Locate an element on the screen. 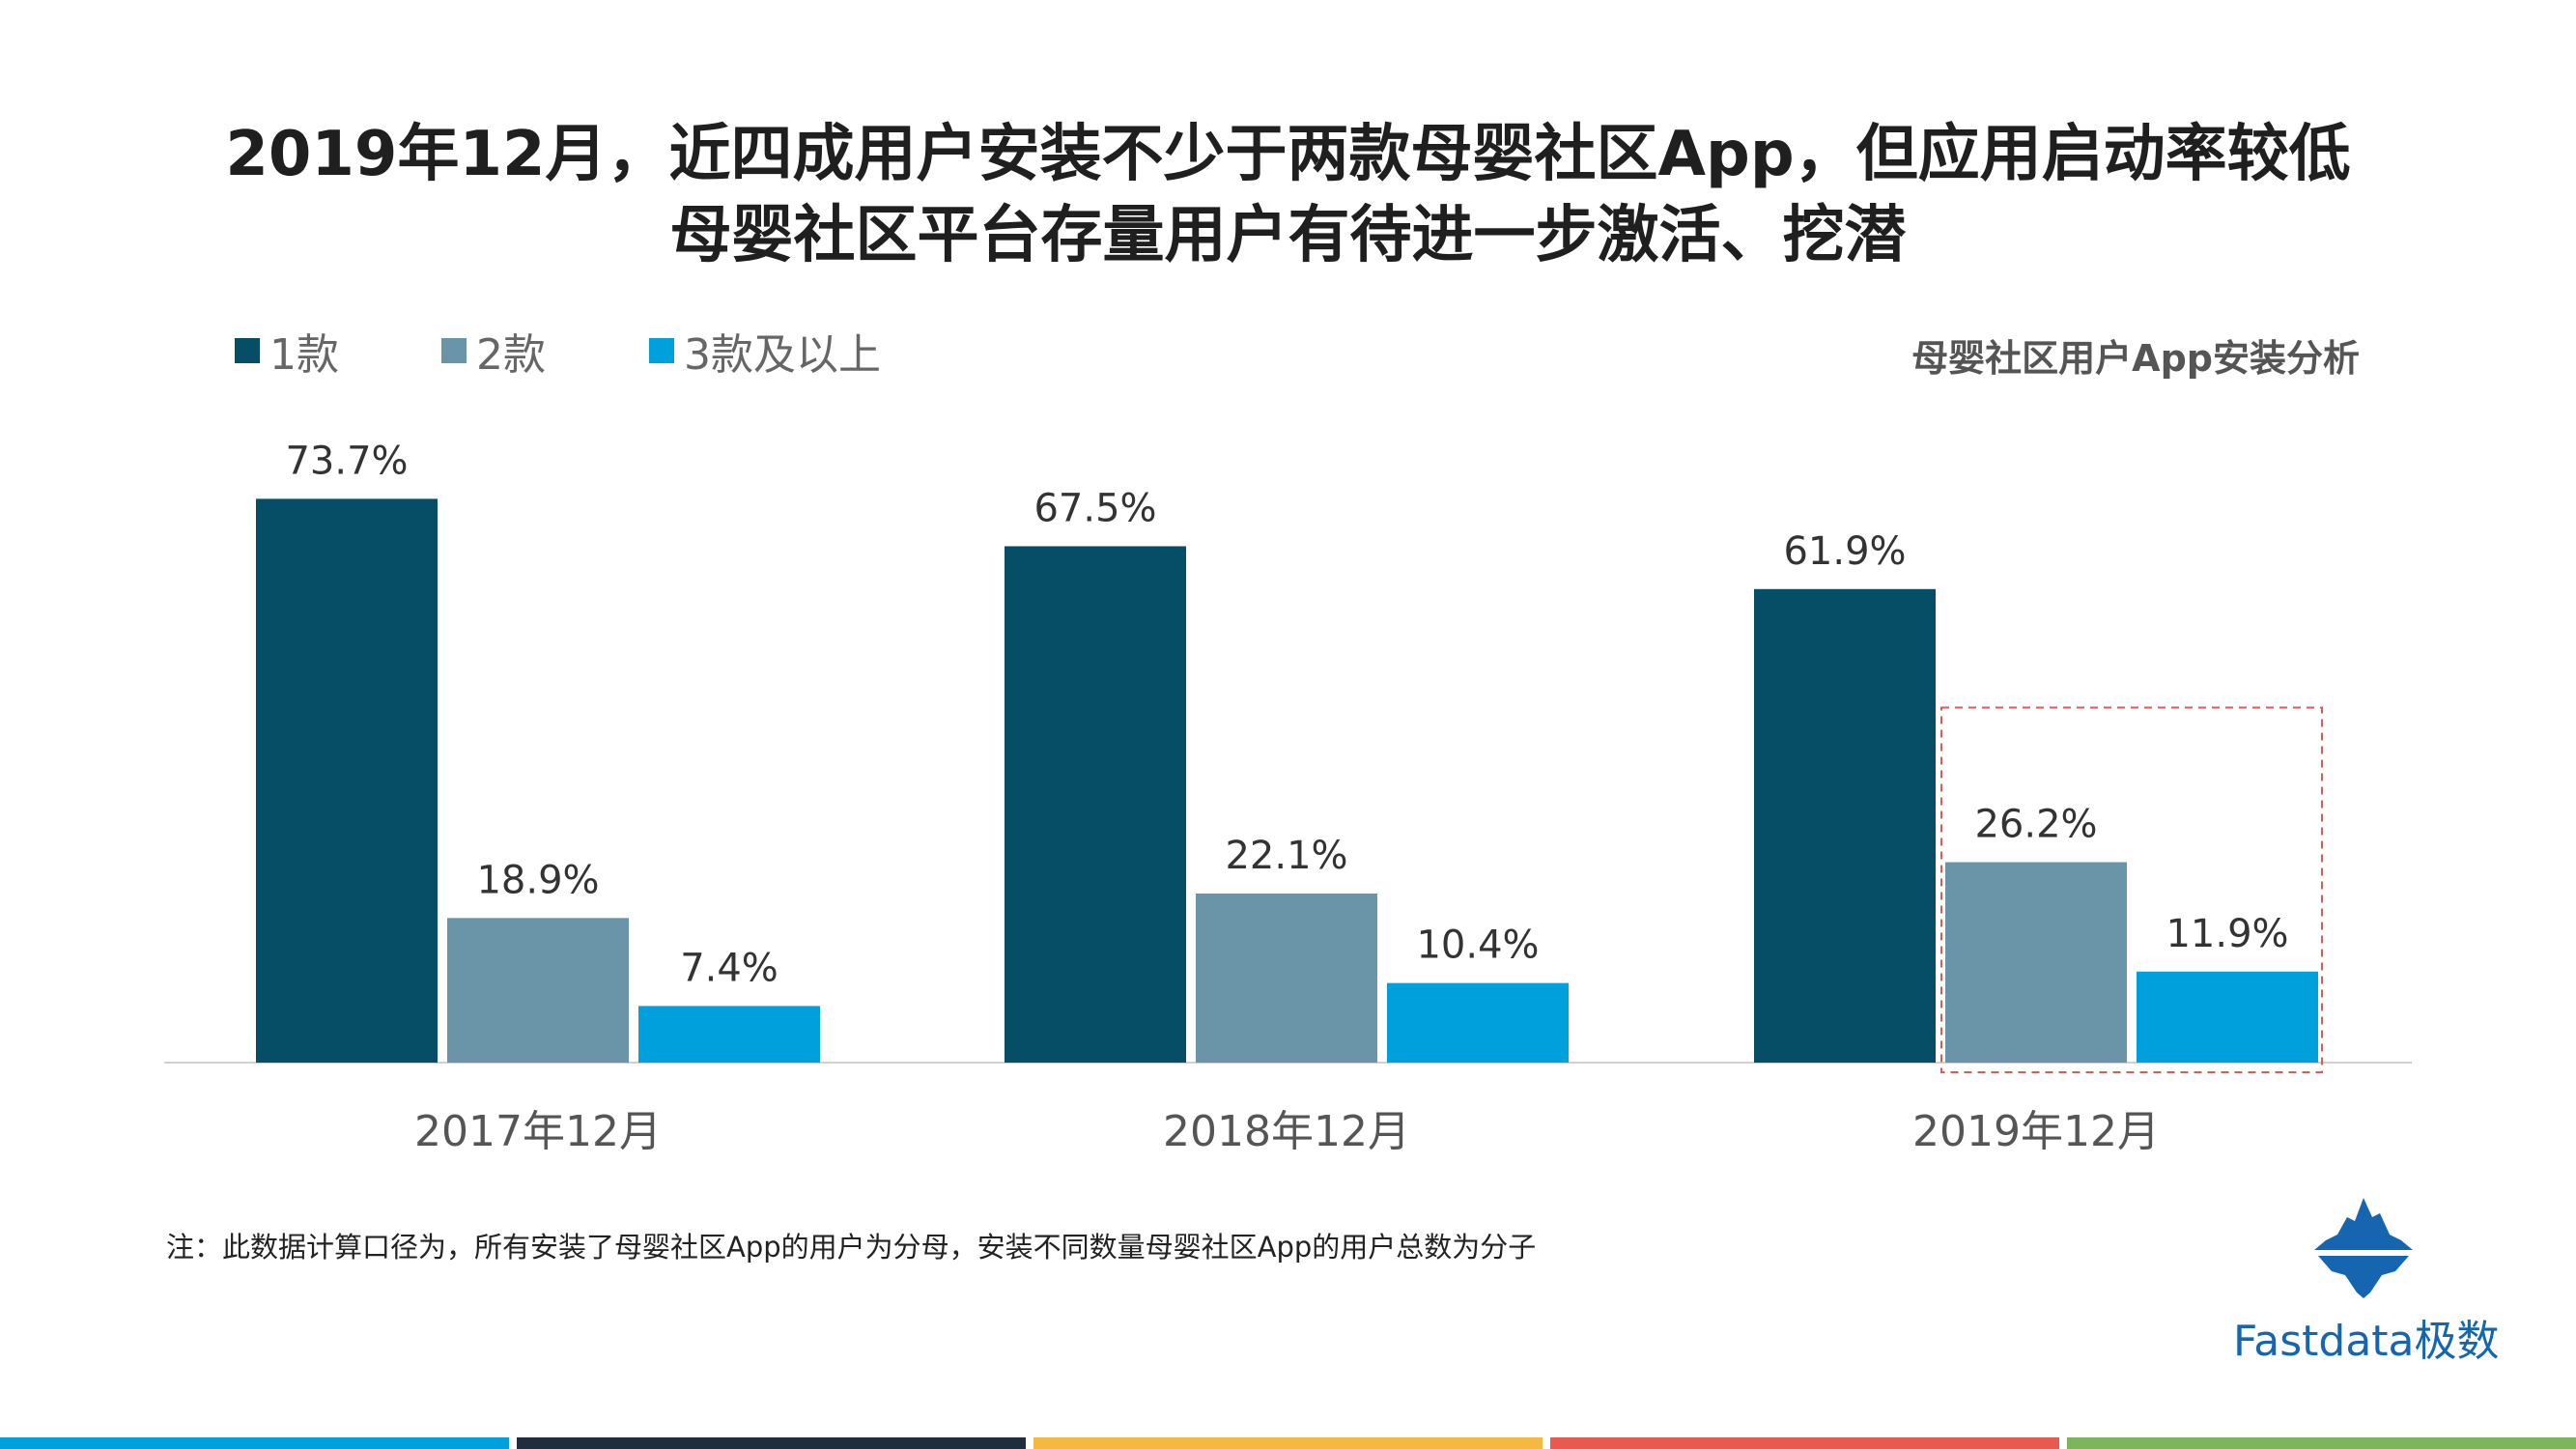  page-title-line-2: 母婴社区平台存量用户有待进一步激活、挖潜 is located at coordinates (1288, 235).